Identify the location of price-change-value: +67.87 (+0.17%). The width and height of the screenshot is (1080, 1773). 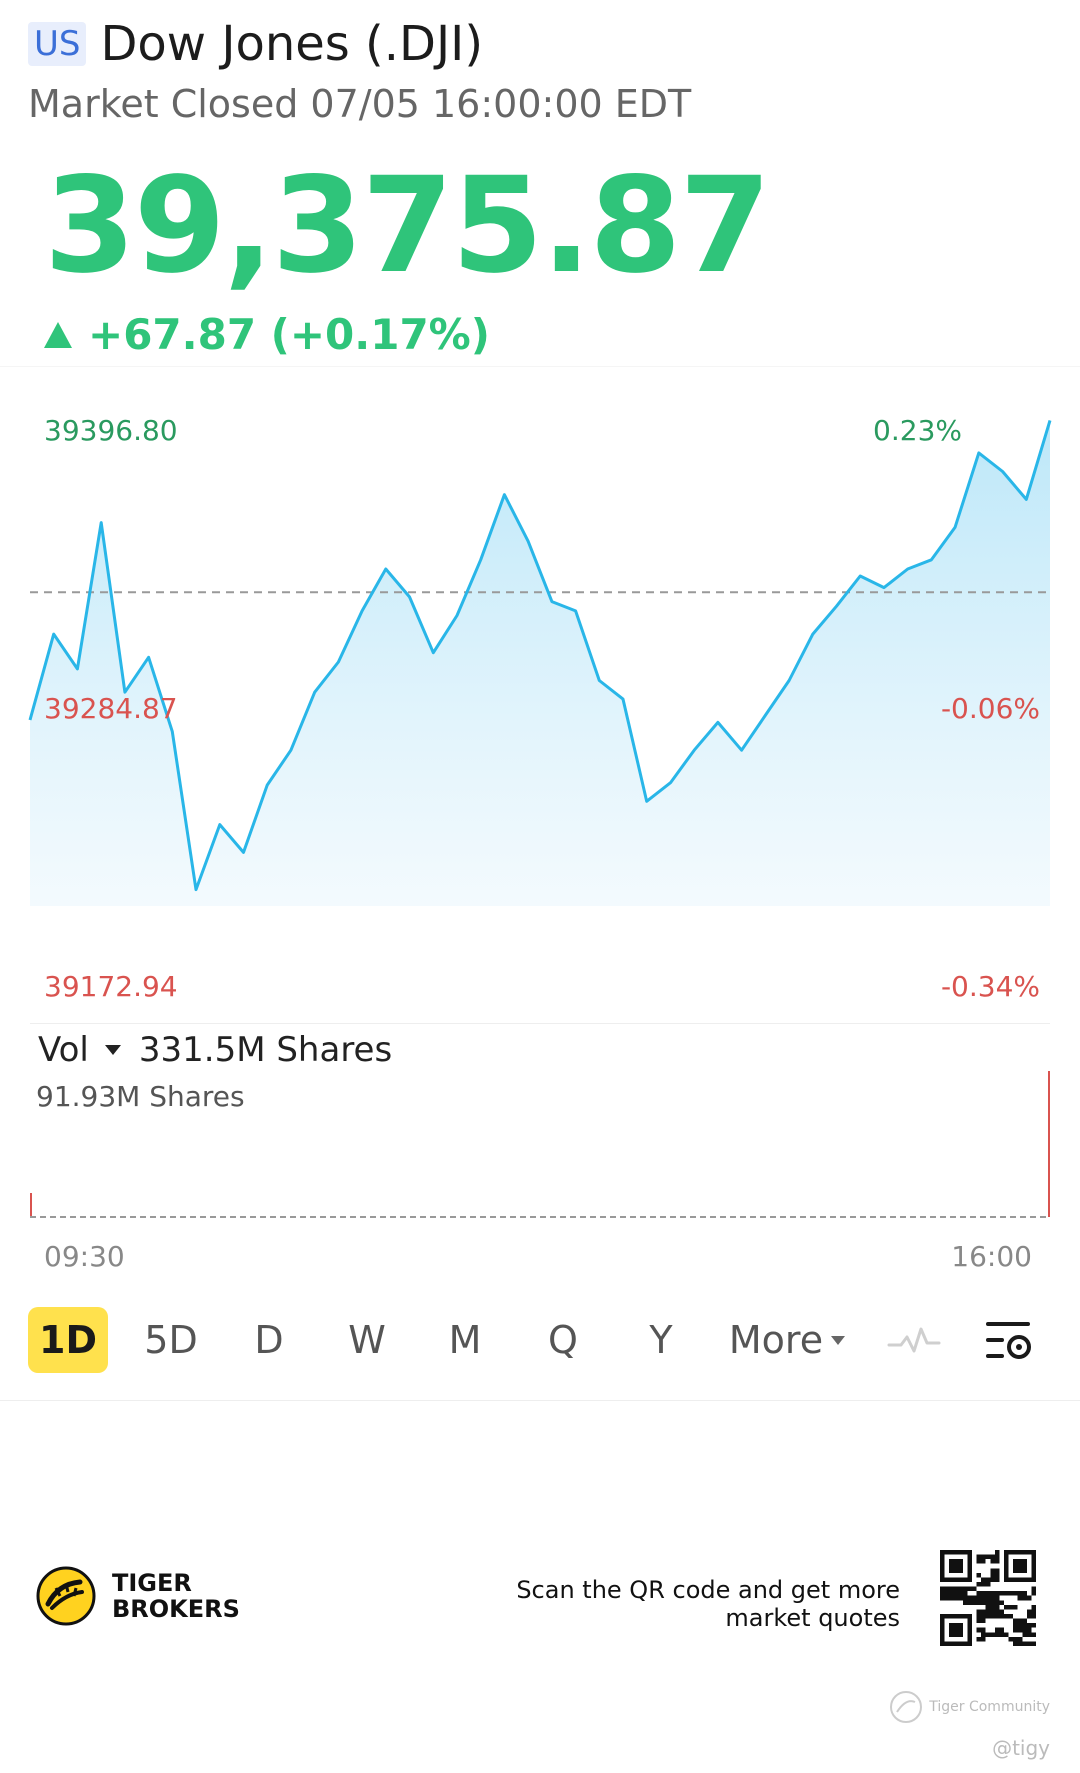
(289, 334).